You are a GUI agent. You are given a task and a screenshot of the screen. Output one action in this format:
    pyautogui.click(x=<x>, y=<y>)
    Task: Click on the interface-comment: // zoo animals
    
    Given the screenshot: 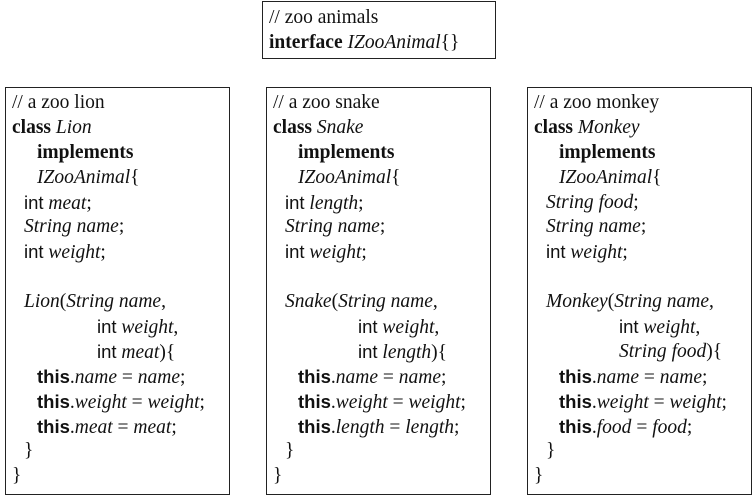 What is the action you would take?
    pyautogui.click(x=324, y=17)
    